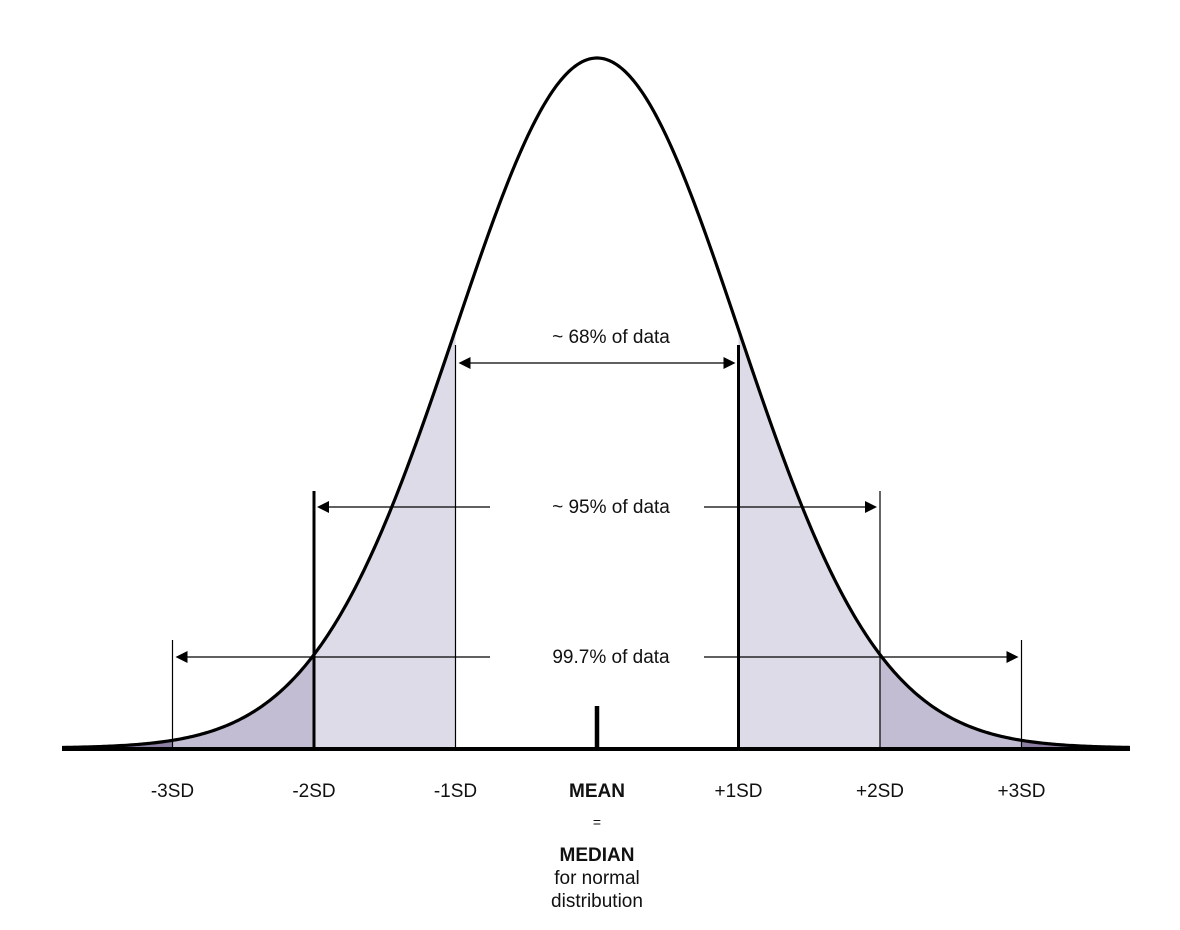 The height and width of the screenshot is (930, 1180). Describe the element at coordinates (597, 791) in the screenshot. I see `axis-label-mean: MEAN` at that location.